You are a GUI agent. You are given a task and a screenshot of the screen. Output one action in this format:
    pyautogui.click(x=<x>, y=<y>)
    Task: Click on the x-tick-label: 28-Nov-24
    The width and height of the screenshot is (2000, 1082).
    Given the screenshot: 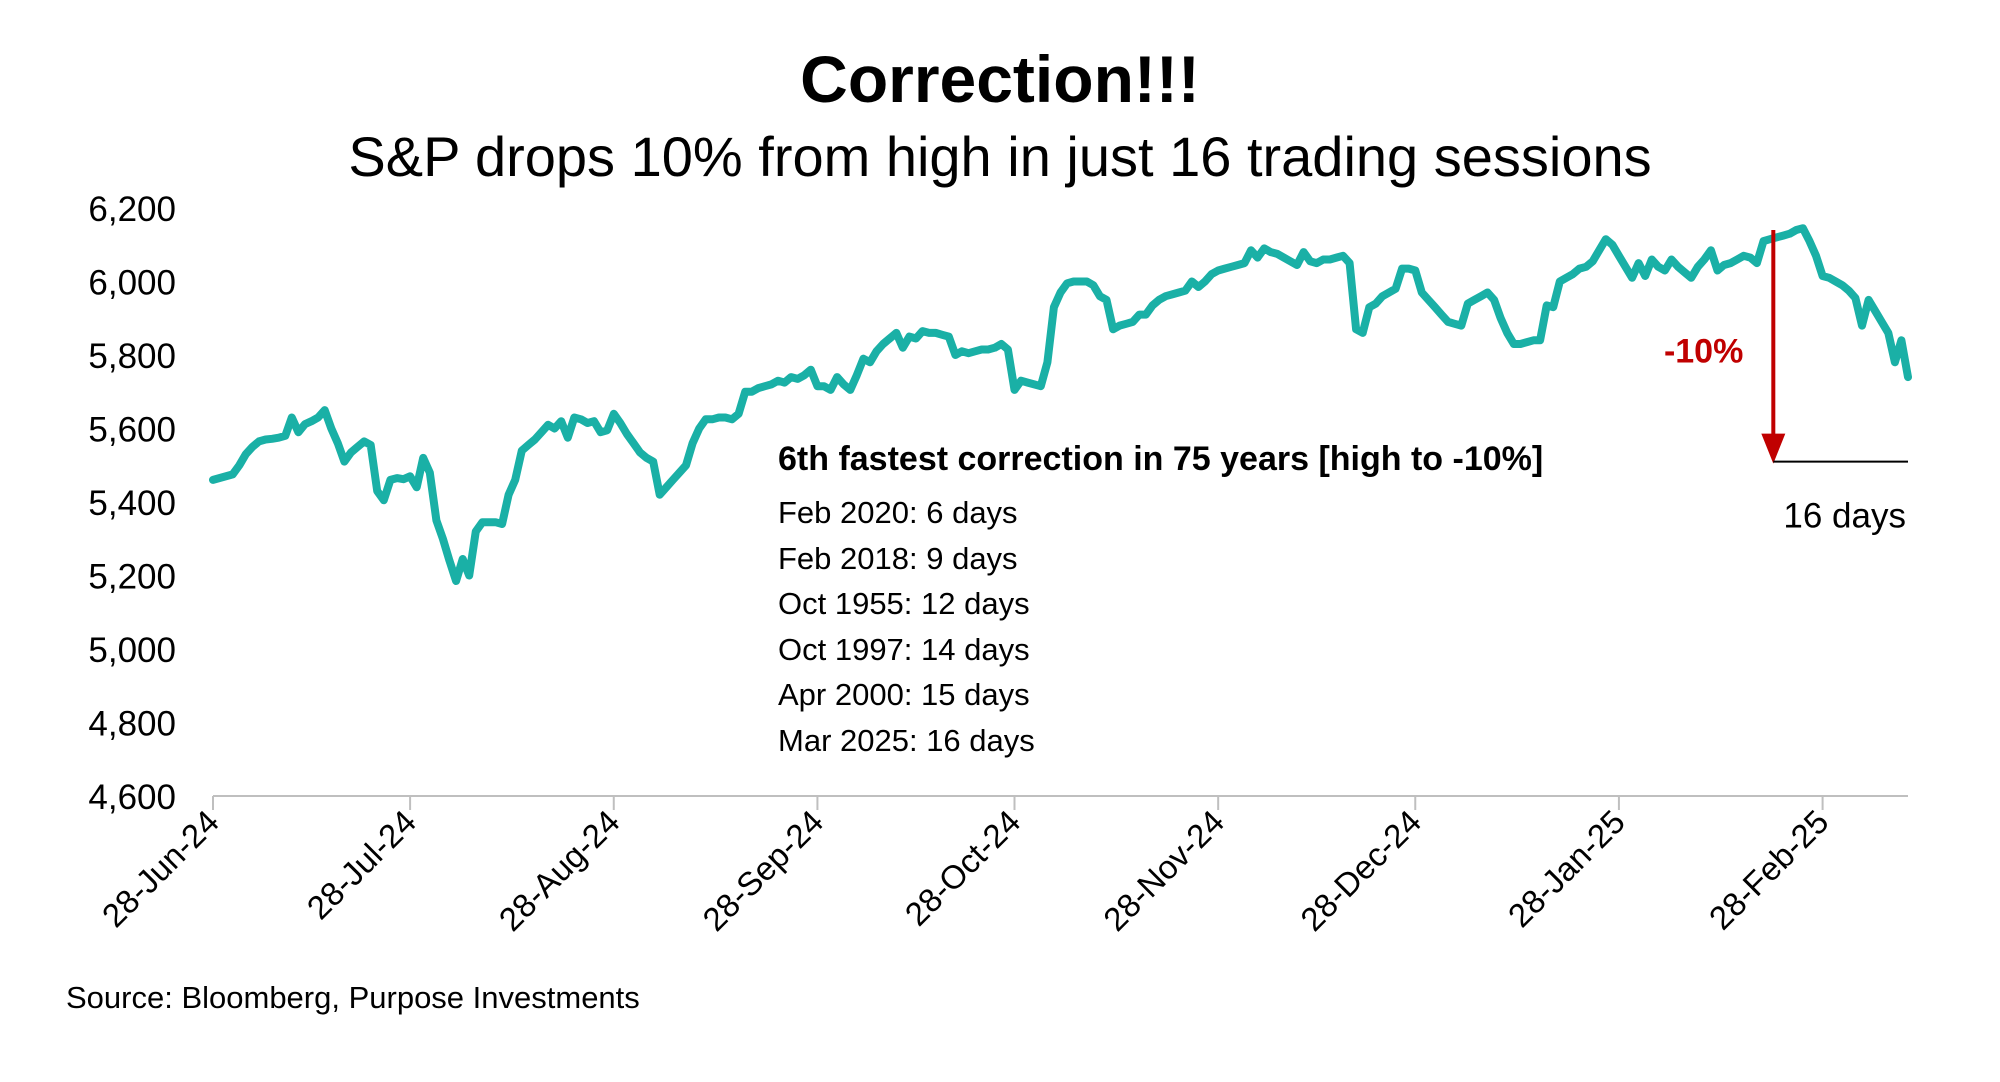 What is the action you would take?
    pyautogui.click(x=1163, y=870)
    